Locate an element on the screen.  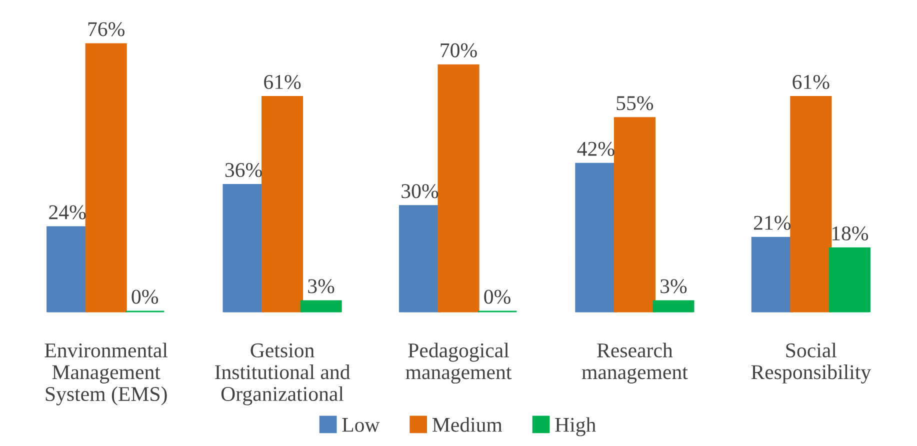
x-tick-label: Environmental Management System (EMS) is located at coordinates (106, 374).